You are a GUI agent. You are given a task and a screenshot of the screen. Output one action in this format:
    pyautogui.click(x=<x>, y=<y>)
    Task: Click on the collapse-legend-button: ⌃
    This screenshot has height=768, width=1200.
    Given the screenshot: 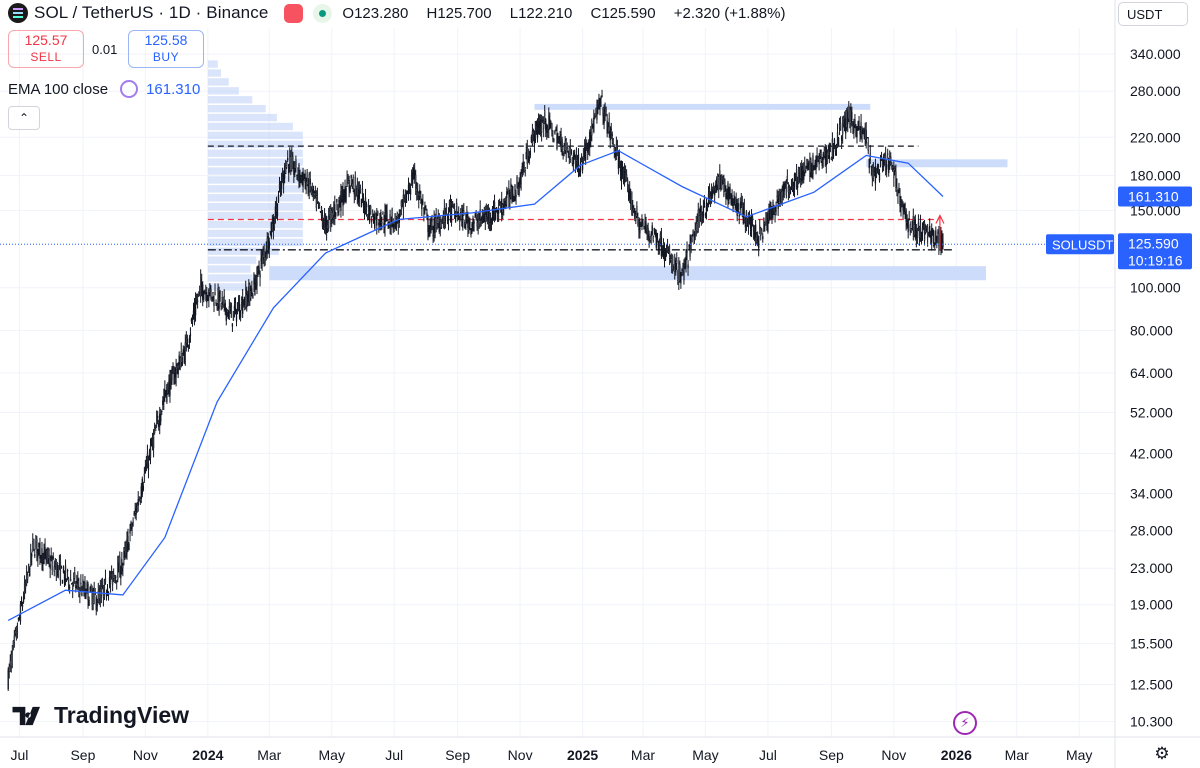 What is the action you would take?
    pyautogui.click(x=24, y=118)
    